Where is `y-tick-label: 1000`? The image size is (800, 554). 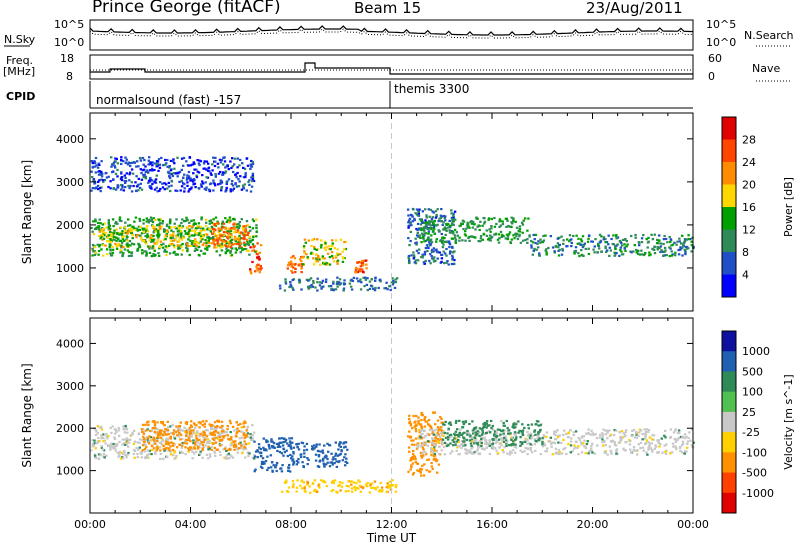 y-tick-label: 1000 is located at coordinates (70, 471).